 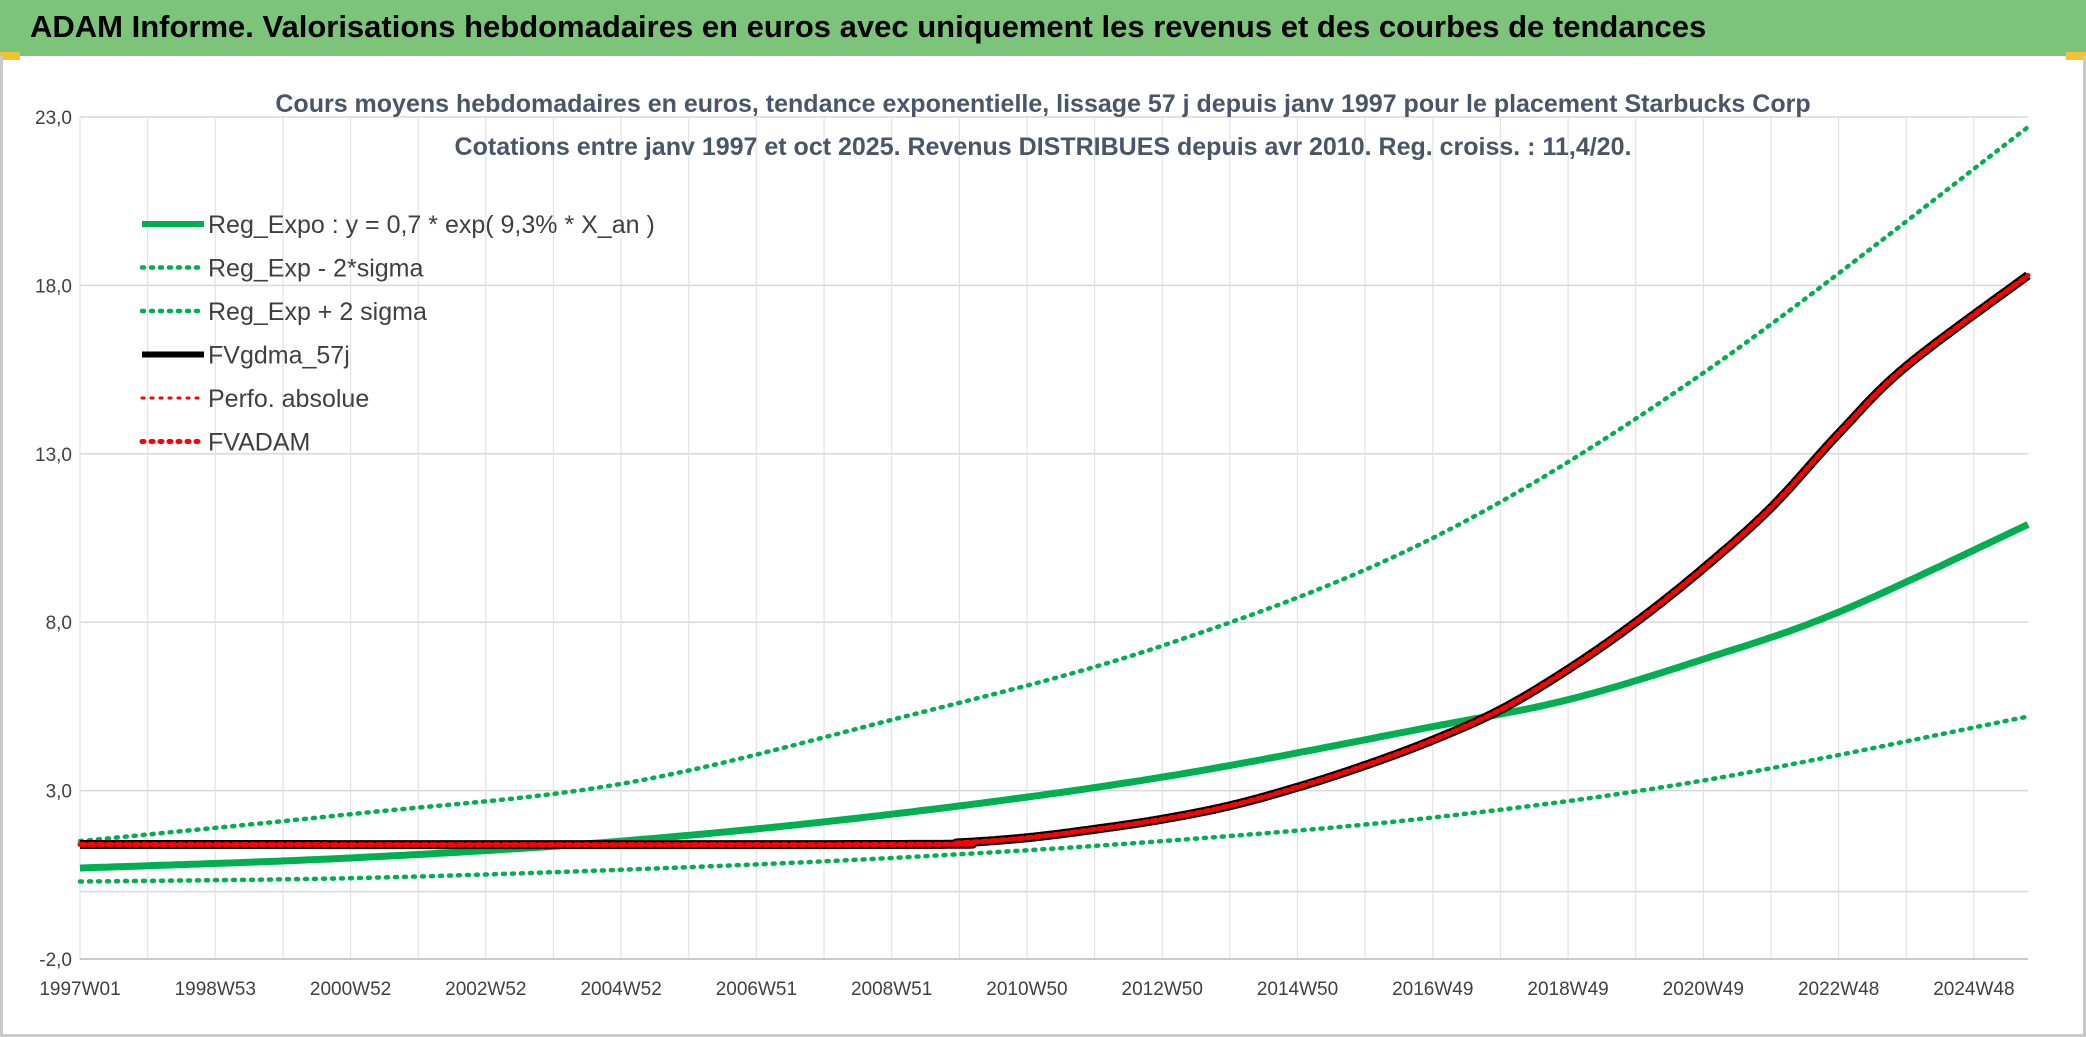 What do you see at coordinates (620, 989) in the screenshot?
I see `x-tick-label: 2004W52` at bounding box center [620, 989].